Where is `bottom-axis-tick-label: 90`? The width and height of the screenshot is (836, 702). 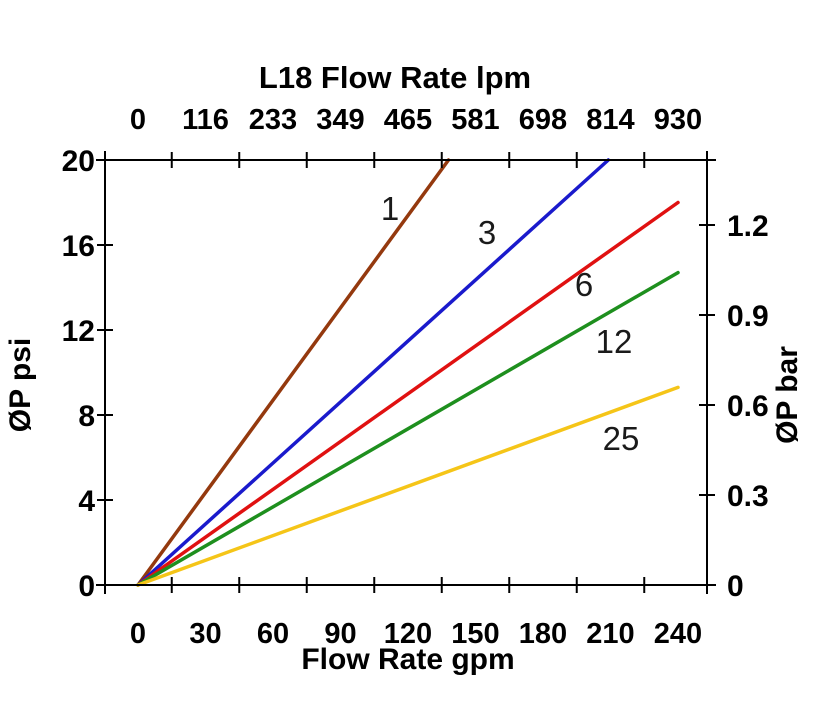
bottom-axis-tick-label: 90 is located at coordinates (340, 634).